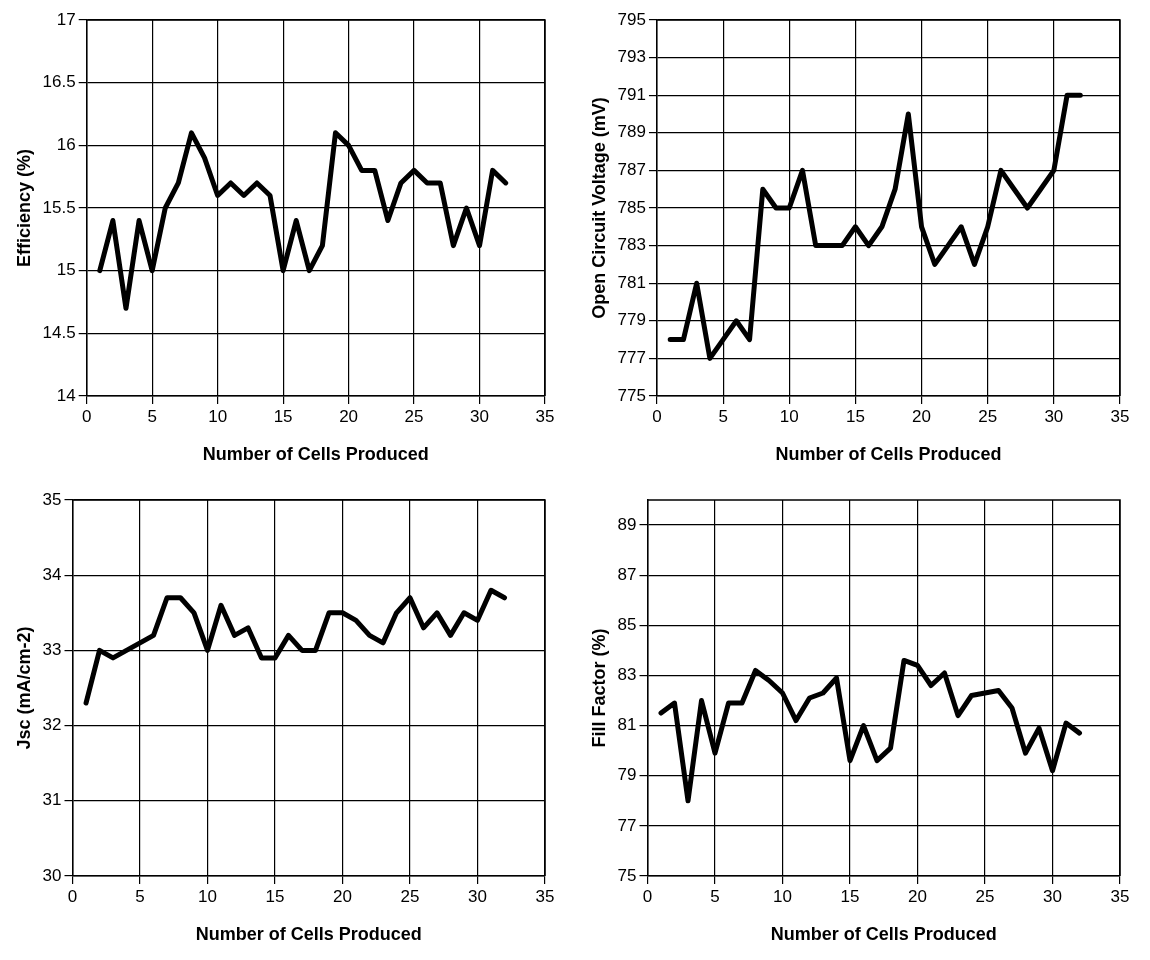  Describe the element at coordinates (631, 57) in the screenshot. I see `y-tick-label: 793` at that location.